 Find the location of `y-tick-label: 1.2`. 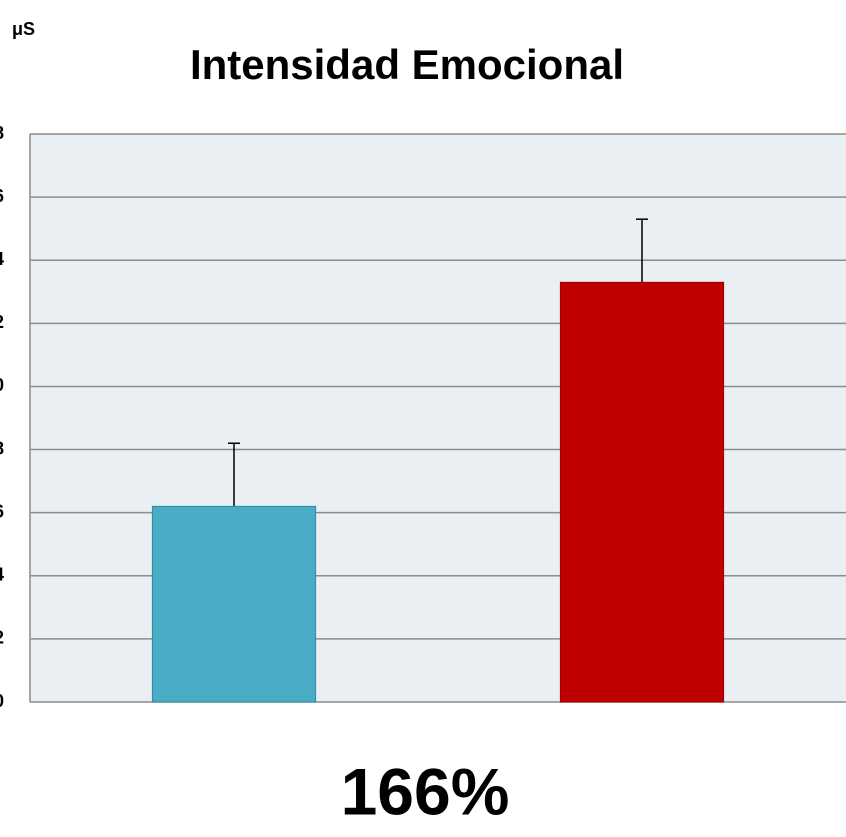

y-tick-label: 1.2 is located at coordinates (2, 322).